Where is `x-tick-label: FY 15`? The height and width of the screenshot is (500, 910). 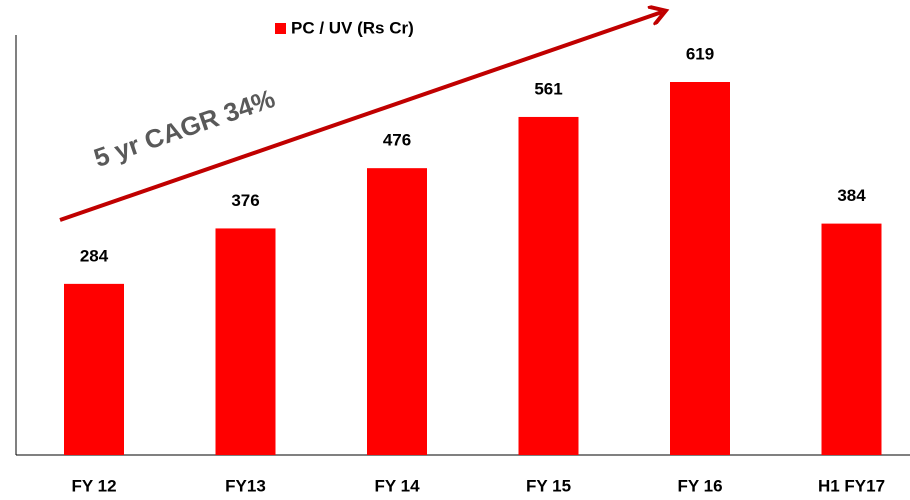 x-tick-label: FY 15 is located at coordinates (548, 485).